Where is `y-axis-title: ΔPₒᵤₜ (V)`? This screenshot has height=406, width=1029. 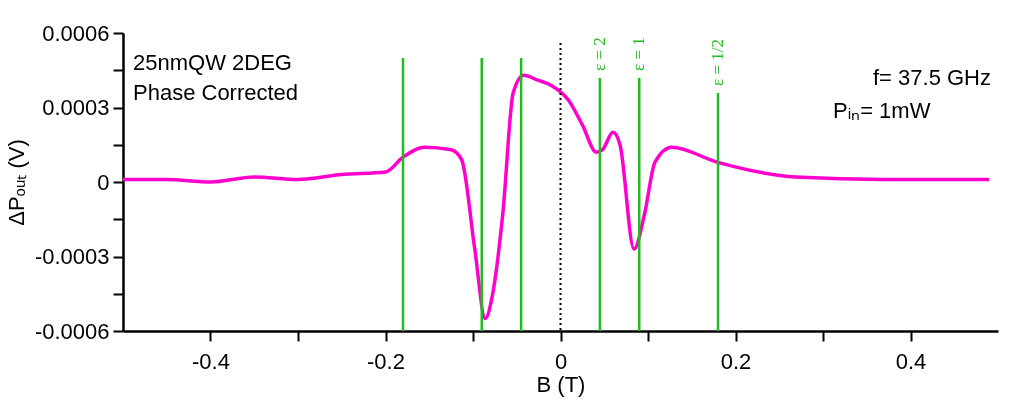
y-axis-title: ΔPₒᵤₜ (V) is located at coordinates (16, 182).